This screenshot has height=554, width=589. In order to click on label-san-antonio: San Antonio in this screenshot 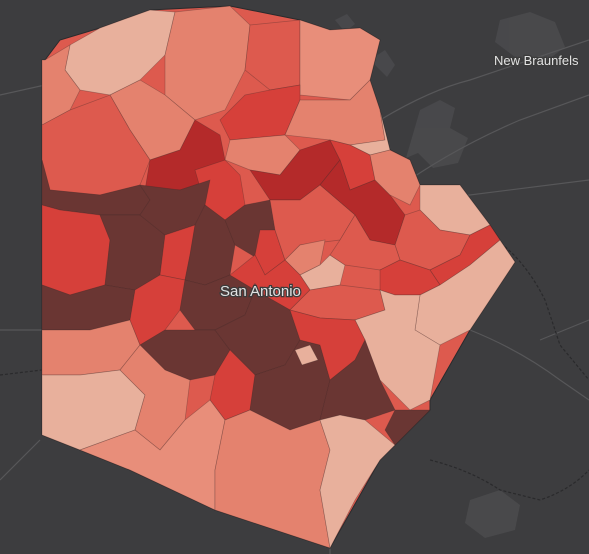, I will do `click(260, 291)`.